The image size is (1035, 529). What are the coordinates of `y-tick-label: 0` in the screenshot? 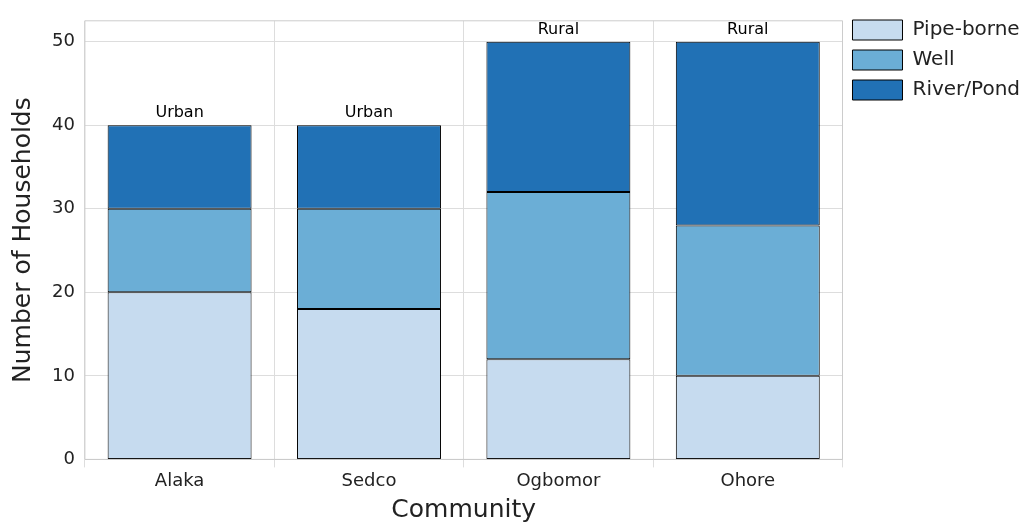 It's located at (69, 458).